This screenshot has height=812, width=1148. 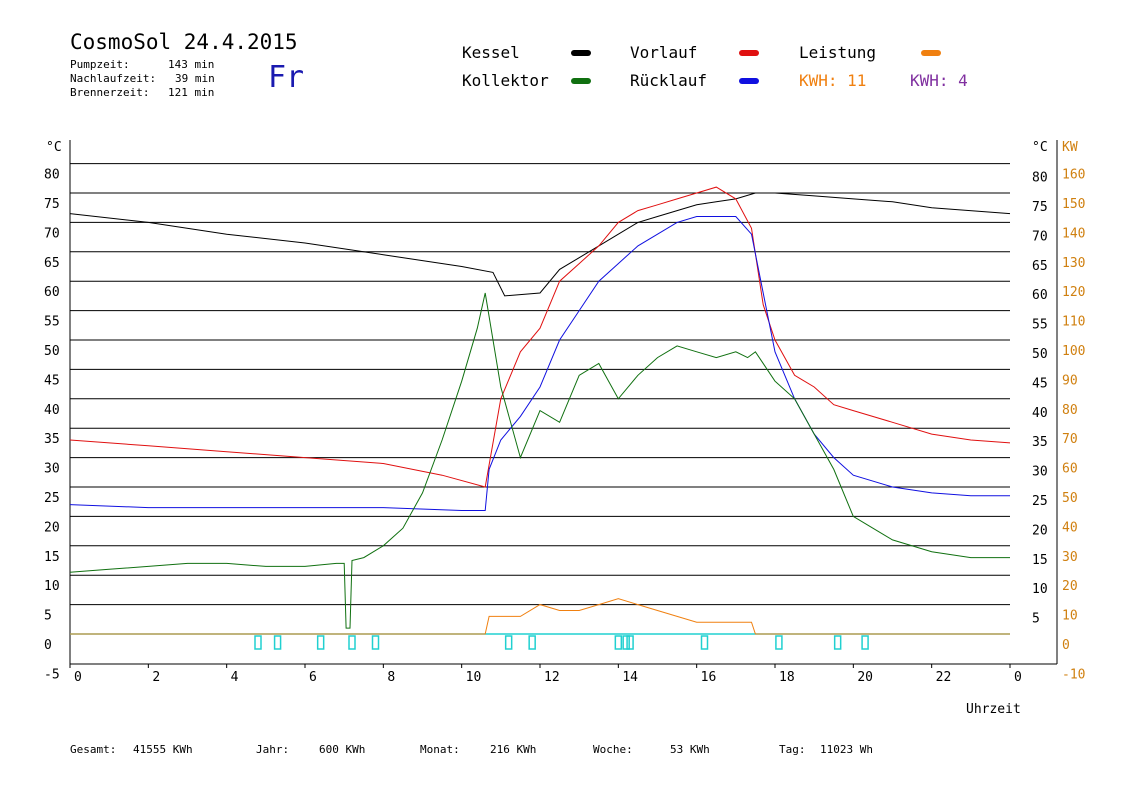 I want to click on pumpzeit-label: Pumpzeit:, so click(x=100, y=64).